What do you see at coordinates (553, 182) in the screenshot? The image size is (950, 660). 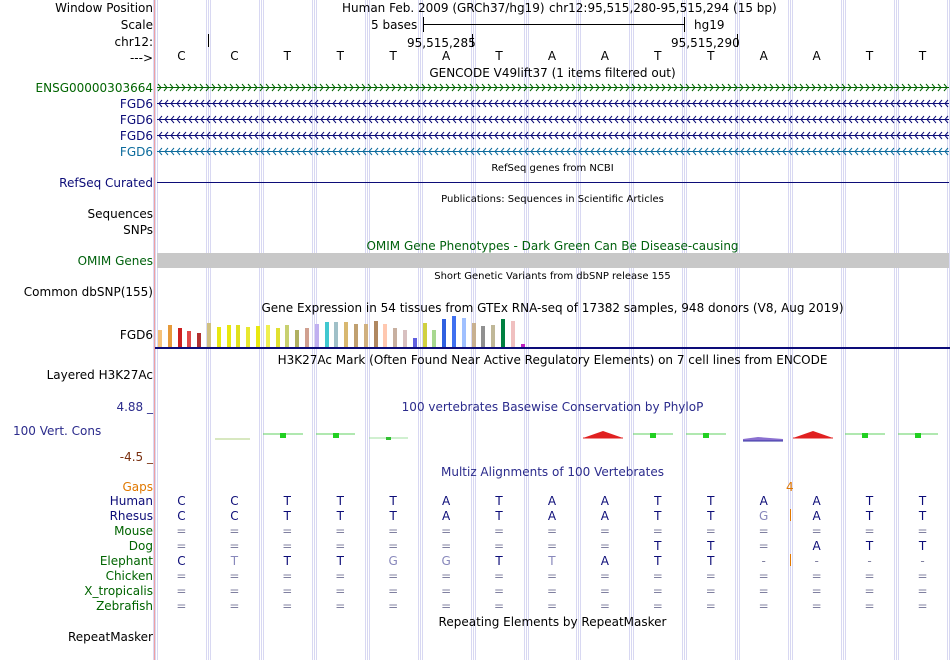 I see `refseq-gene-line` at bounding box center [553, 182].